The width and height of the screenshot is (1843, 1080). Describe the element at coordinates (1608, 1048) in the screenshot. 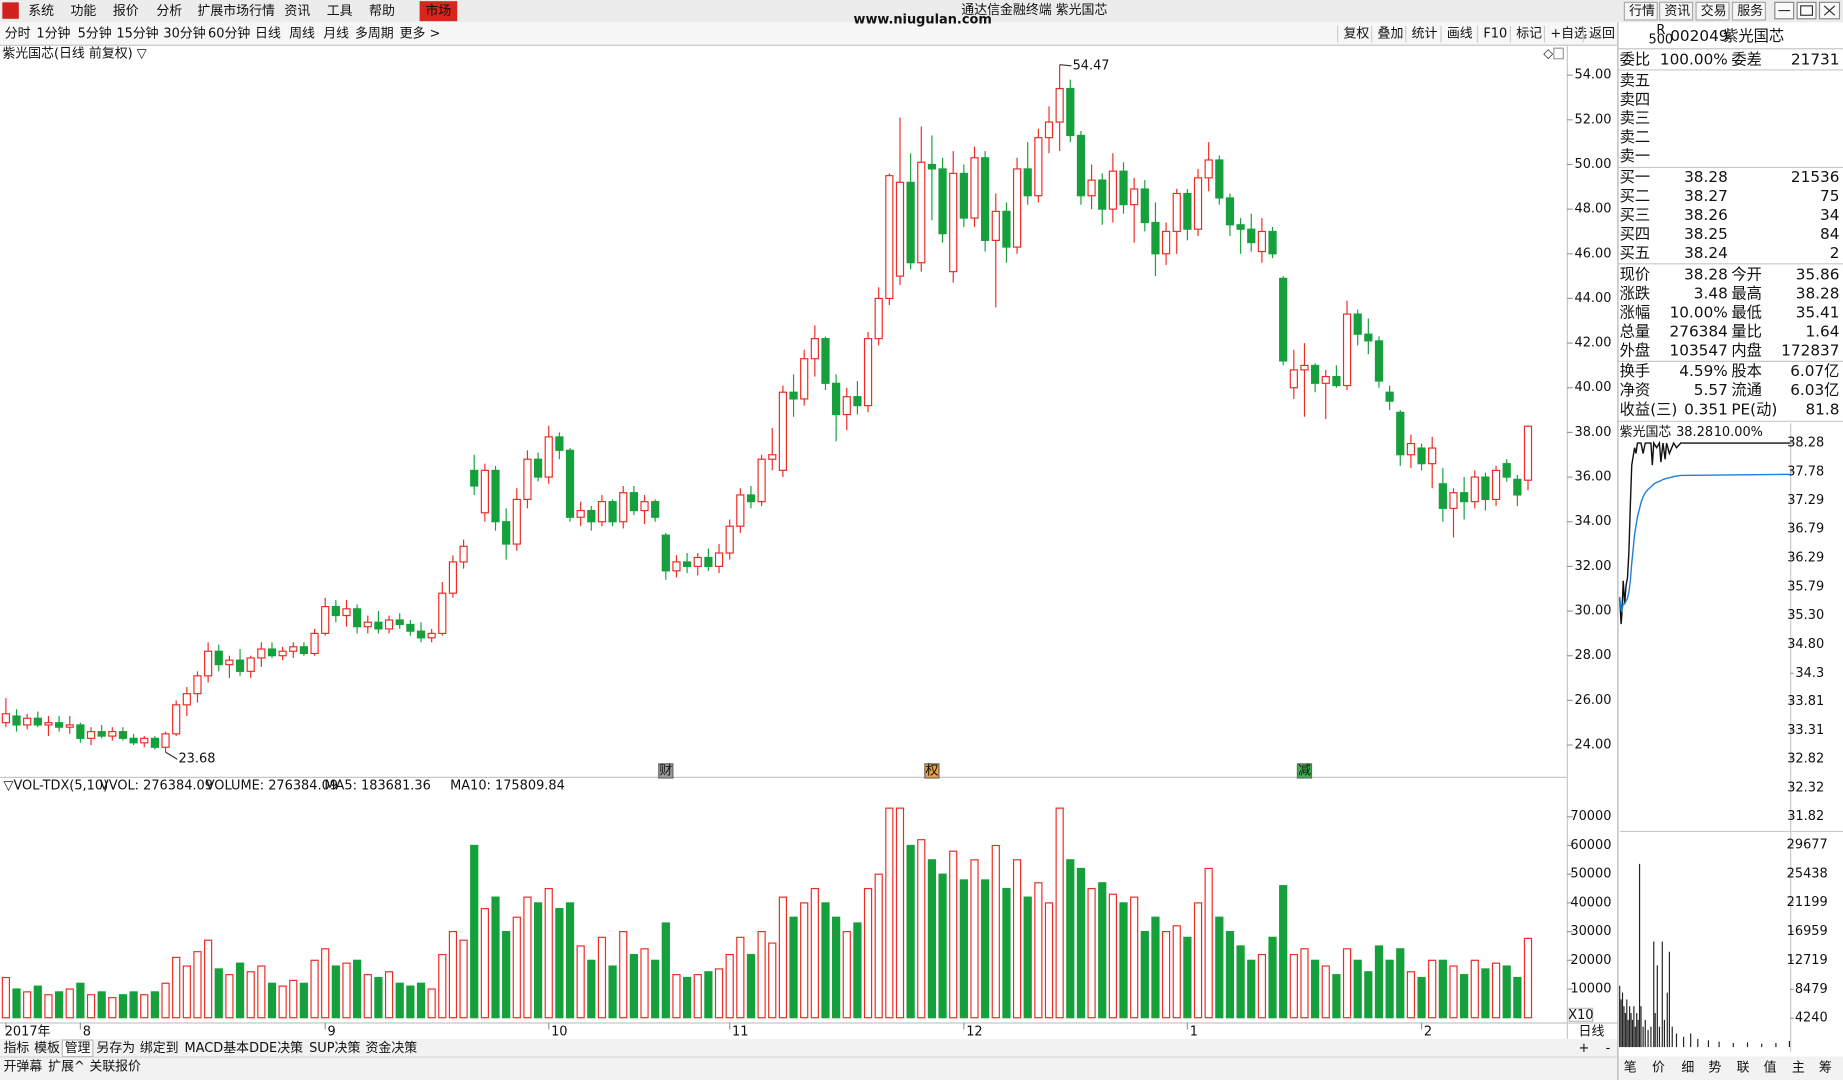

I see `zoom-out: -` at that location.